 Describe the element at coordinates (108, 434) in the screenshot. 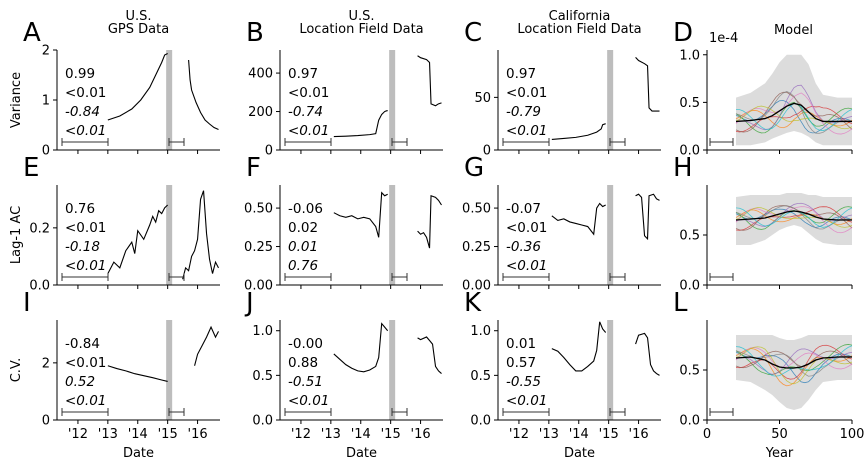

I see `panel-i-xtick-label: '13` at that location.